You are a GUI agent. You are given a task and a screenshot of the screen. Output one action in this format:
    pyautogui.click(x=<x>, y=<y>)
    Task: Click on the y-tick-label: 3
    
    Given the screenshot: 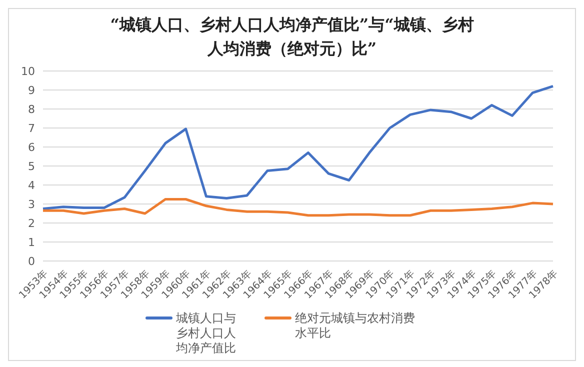 What is the action you would take?
    pyautogui.click(x=31, y=204)
    